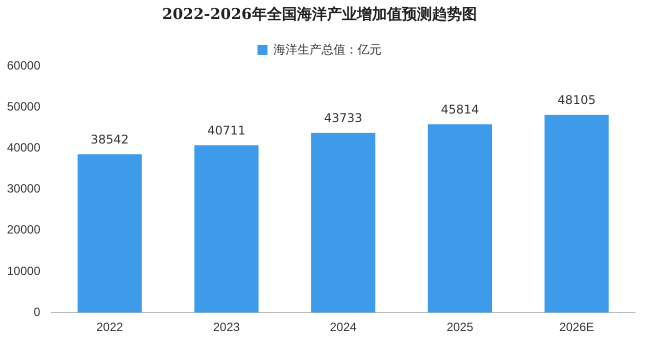 The height and width of the screenshot is (347, 647). I want to click on y-tick-label: 30000, so click(23, 189).